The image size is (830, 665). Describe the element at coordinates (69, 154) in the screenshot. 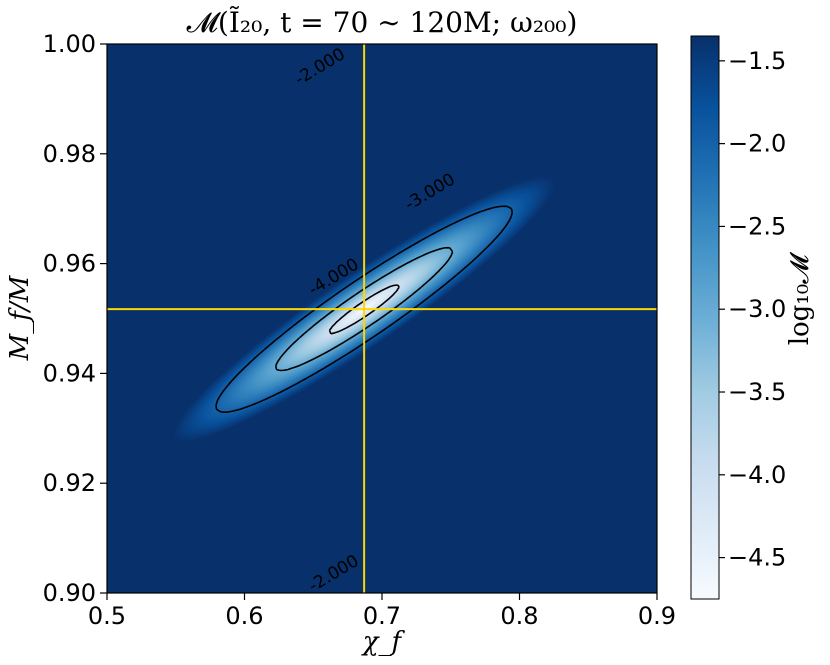

I see `y-tick-label: 0.98` at that location.